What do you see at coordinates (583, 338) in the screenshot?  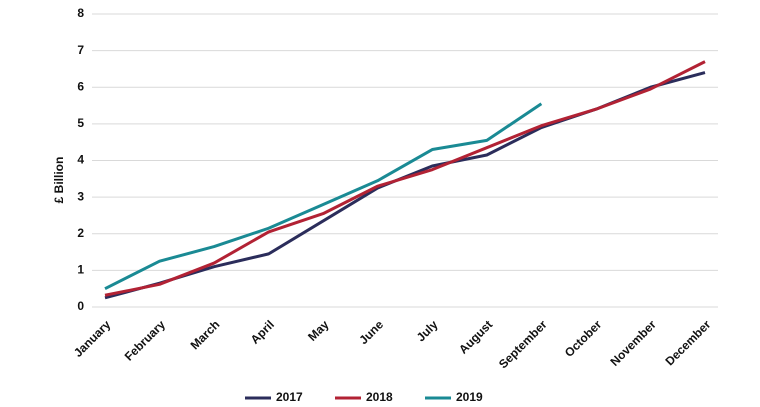 I see `x-tick-label: October` at bounding box center [583, 338].